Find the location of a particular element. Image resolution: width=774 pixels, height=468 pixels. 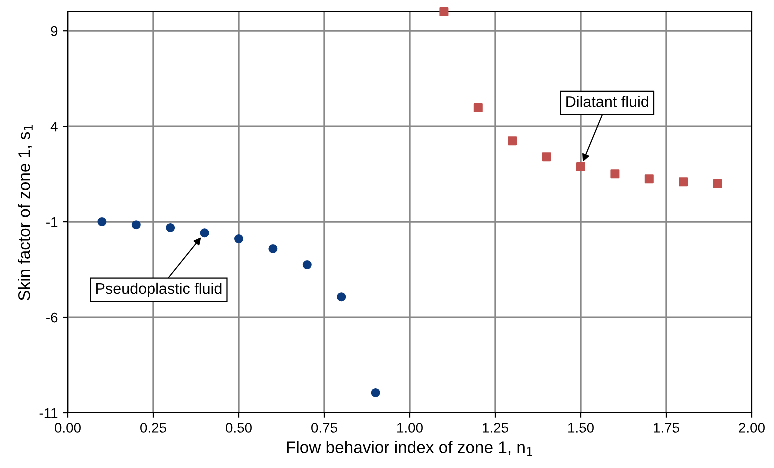

x-tick-label: 0.00 is located at coordinates (68, 428).